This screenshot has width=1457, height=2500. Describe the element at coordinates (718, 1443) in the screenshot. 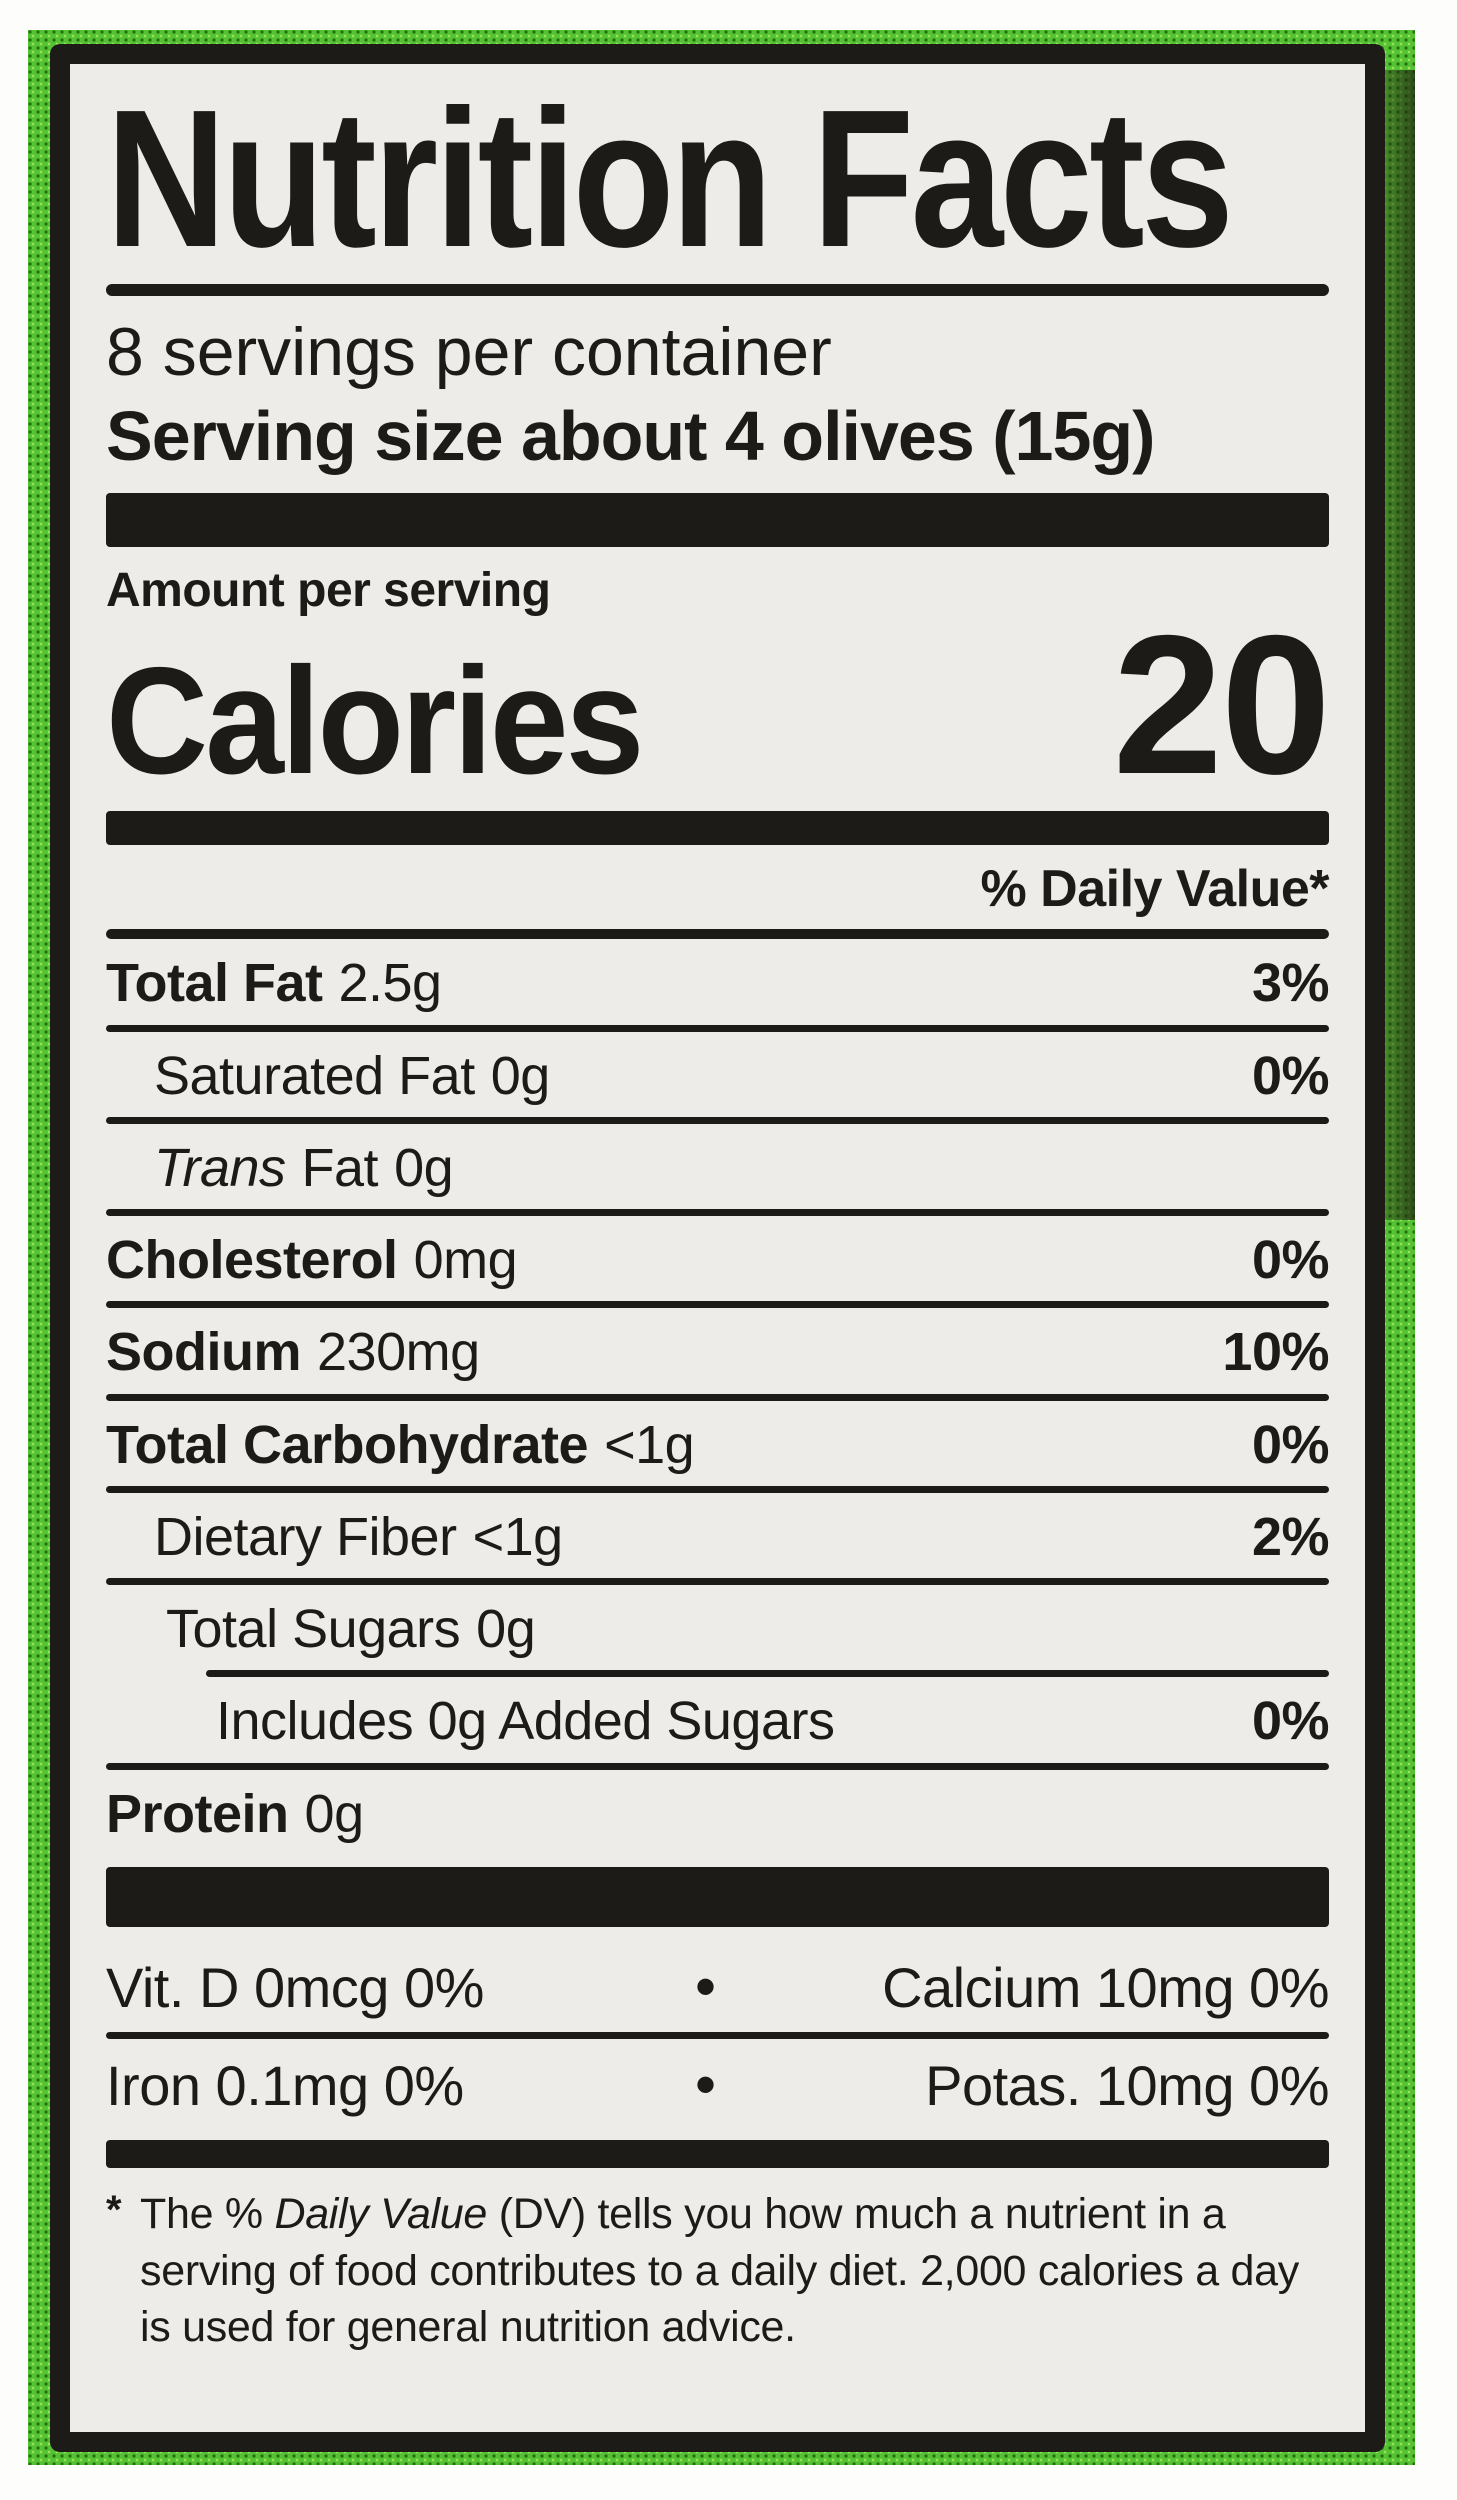

I see `nutrient-row-total-carbohydrate: Total Carbohydrate <1g 0%` at that location.